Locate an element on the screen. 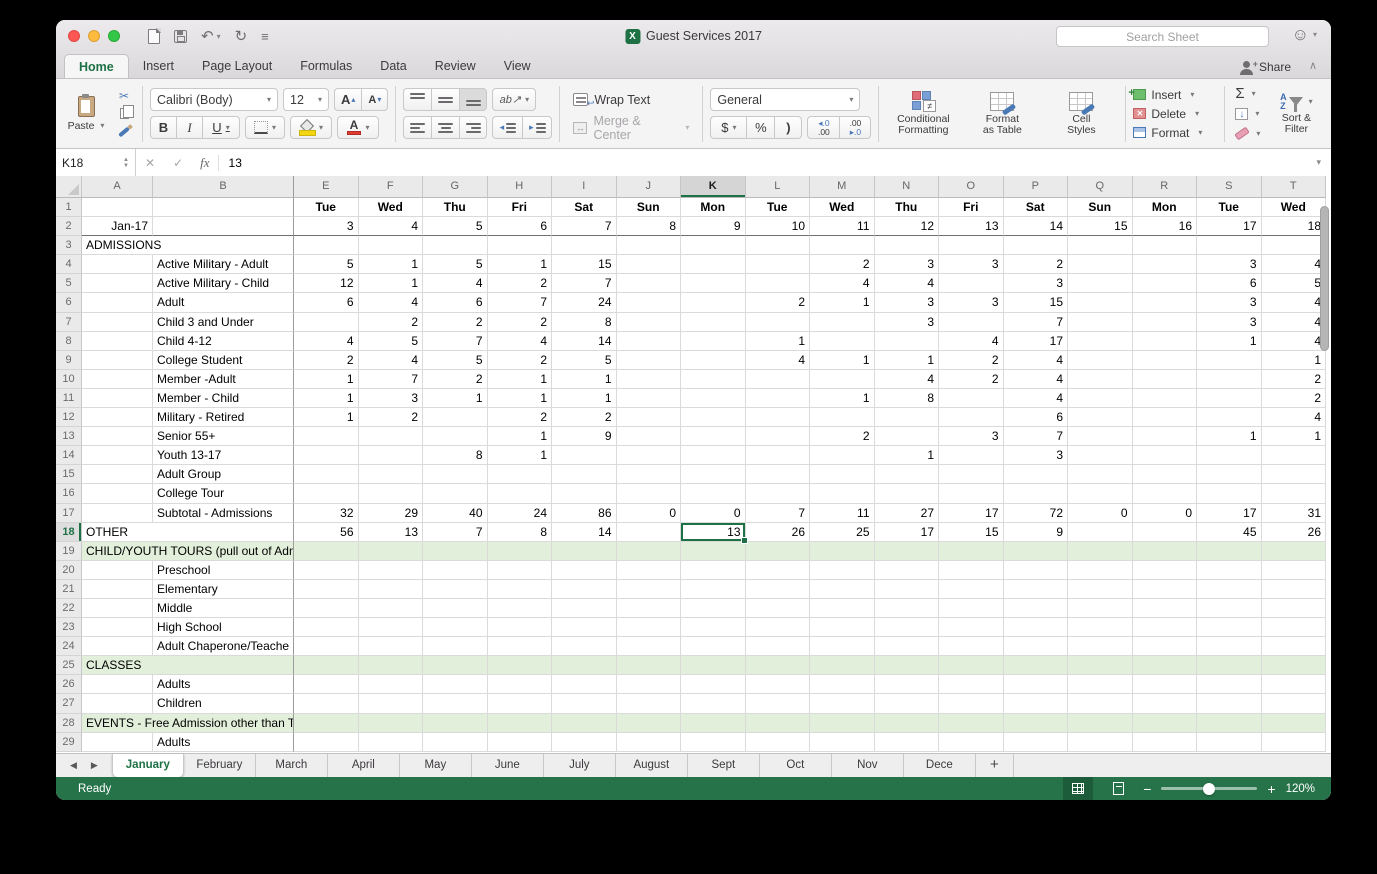  cell-J25 is located at coordinates (648, 666).